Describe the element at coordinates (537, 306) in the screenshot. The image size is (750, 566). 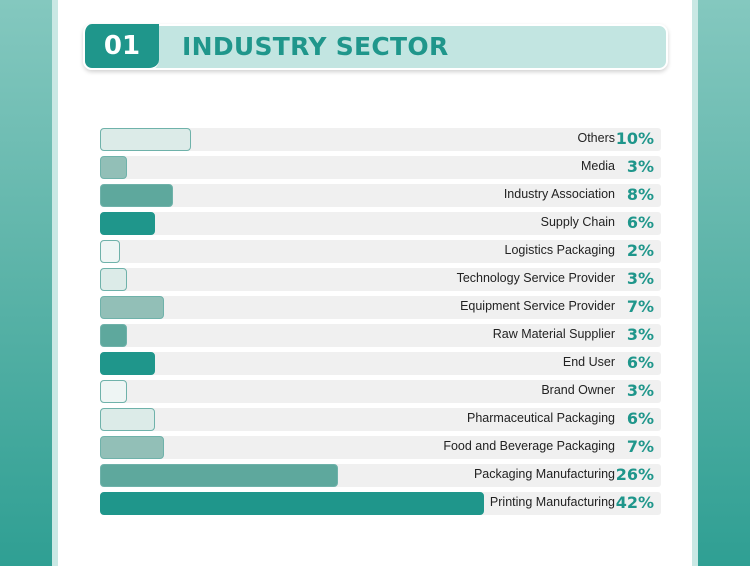
I see `category-label: Equipment Service Provider` at that location.